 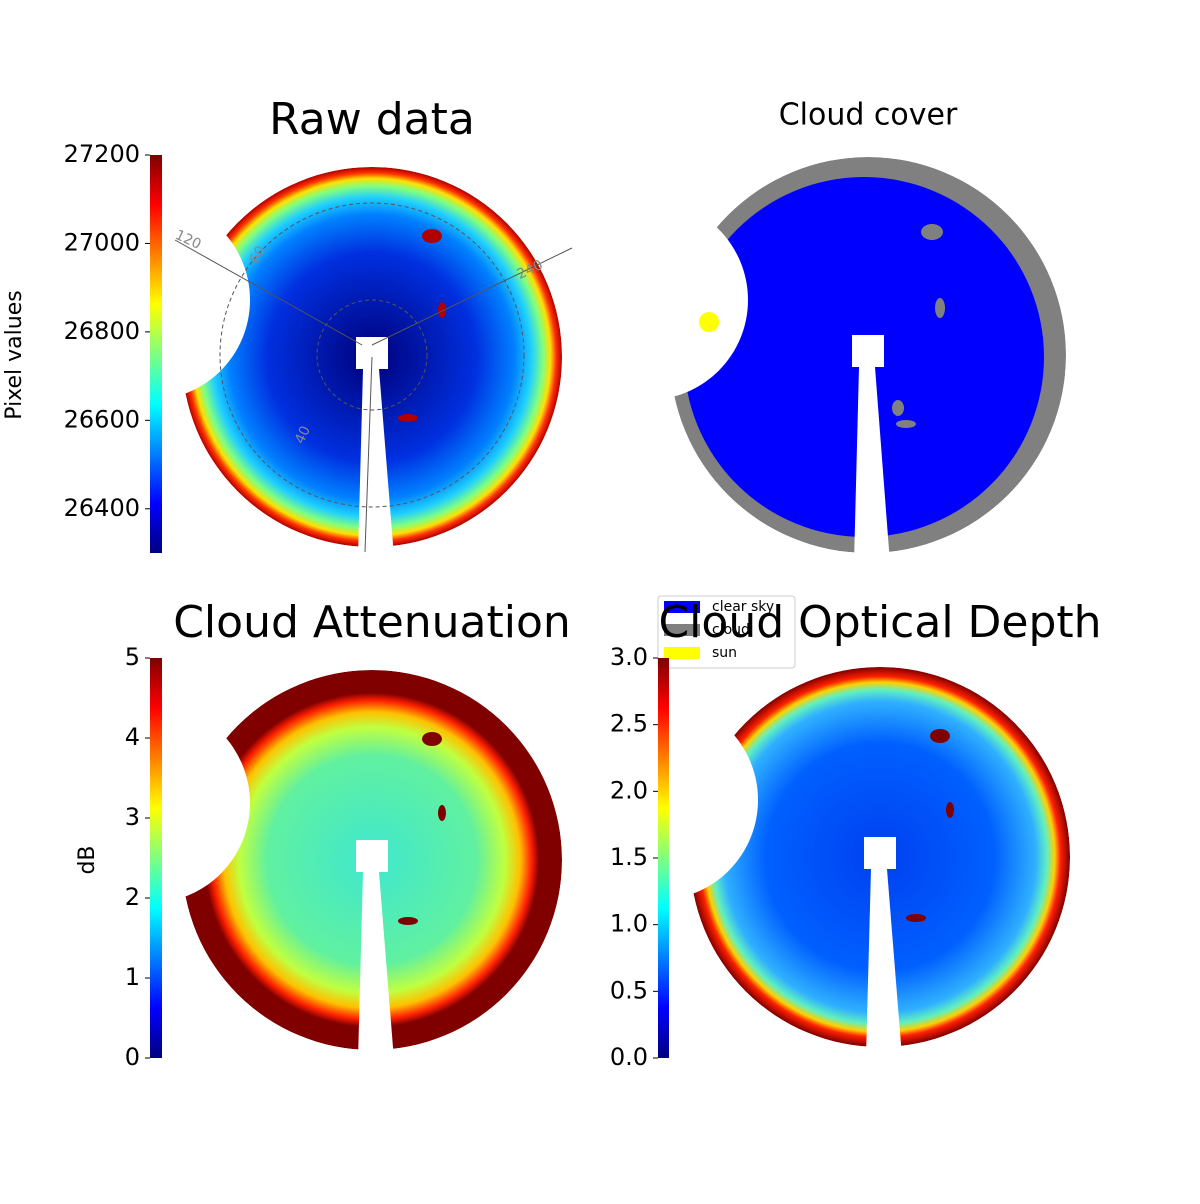 What do you see at coordinates (132, 737) in the screenshot?
I see `colorbar-tick-label: 4` at bounding box center [132, 737].